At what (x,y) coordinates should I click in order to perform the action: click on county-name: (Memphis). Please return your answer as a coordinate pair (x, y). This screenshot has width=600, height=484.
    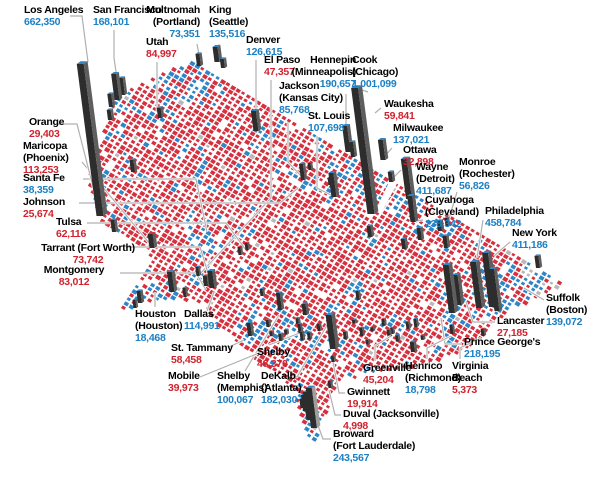
    Looking at the image, I should click on (242, 387).